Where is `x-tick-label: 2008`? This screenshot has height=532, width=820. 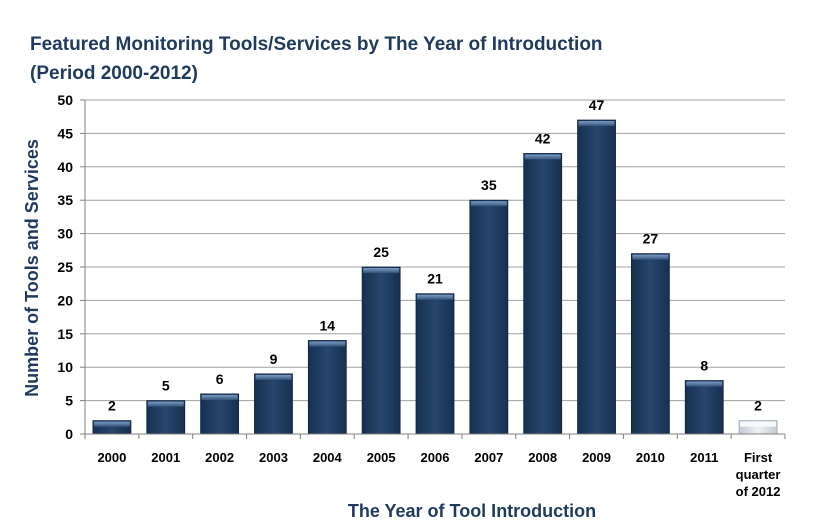
x-tick-label: 2008 is located at coordinates (542, 457).